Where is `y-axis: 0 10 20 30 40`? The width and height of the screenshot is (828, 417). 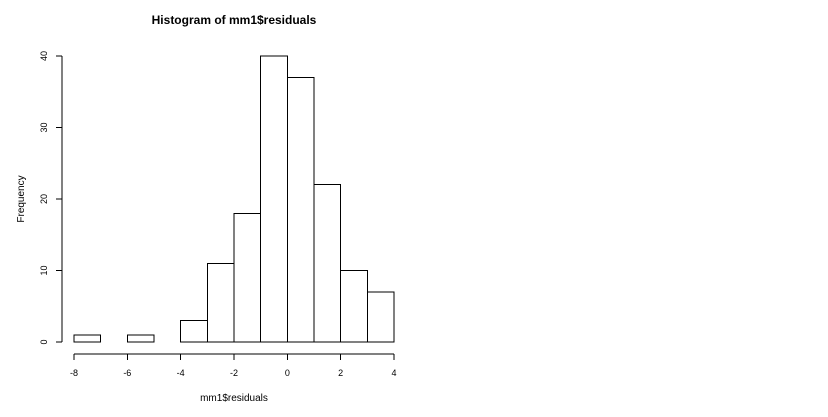
y-axis: 0 10 20 30 40 is located at coordinates (51, 198).